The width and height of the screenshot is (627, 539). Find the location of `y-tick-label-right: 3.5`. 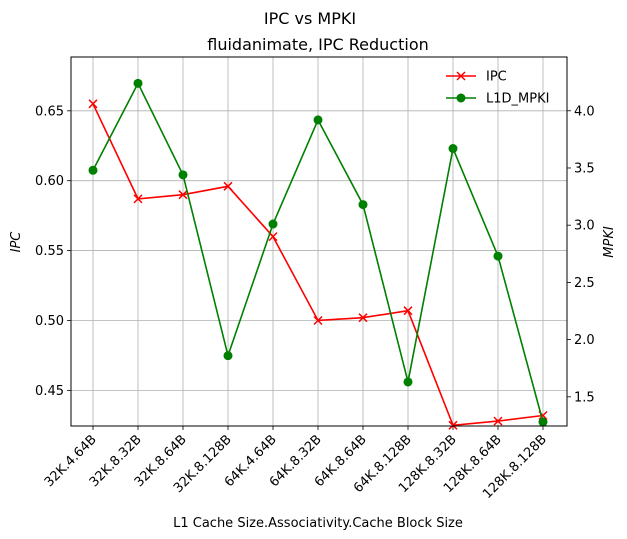

y-tick-label-right: 3.5 is located at coordinates (584, 168).